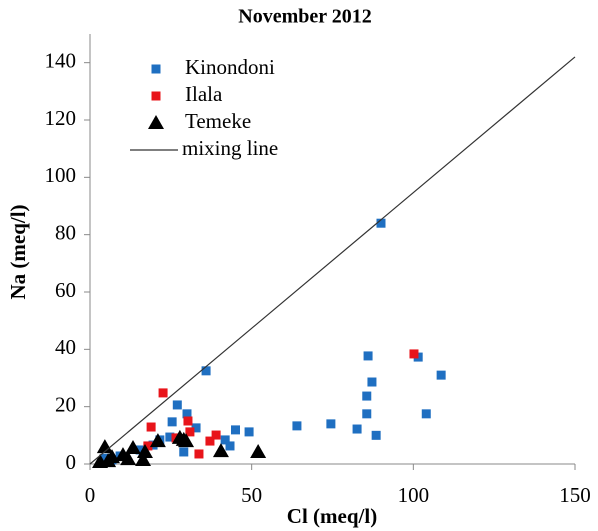 The height and width of the screenshot is (531, 598). Describe the element at coordinates (18, 251) in the screenshot. I see `y-axis-label: Na (meq/l)` at that location.